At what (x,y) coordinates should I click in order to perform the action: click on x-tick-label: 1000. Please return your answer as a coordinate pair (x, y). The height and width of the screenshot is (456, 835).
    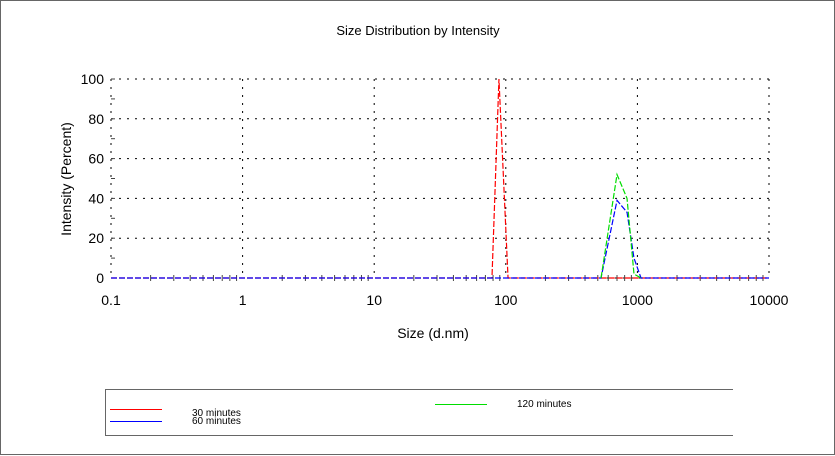
    Looking at the image, I should click on (637, 300).